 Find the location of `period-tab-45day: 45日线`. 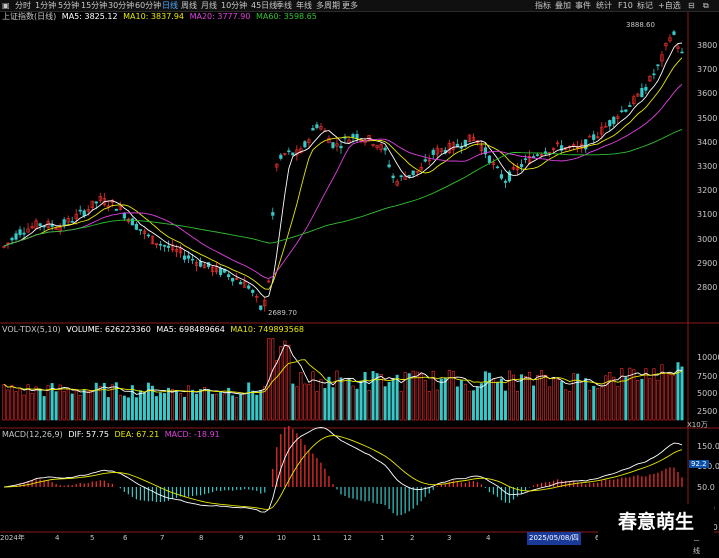

period-tab-45day: 45日线 is located at coordinates (264, 5).